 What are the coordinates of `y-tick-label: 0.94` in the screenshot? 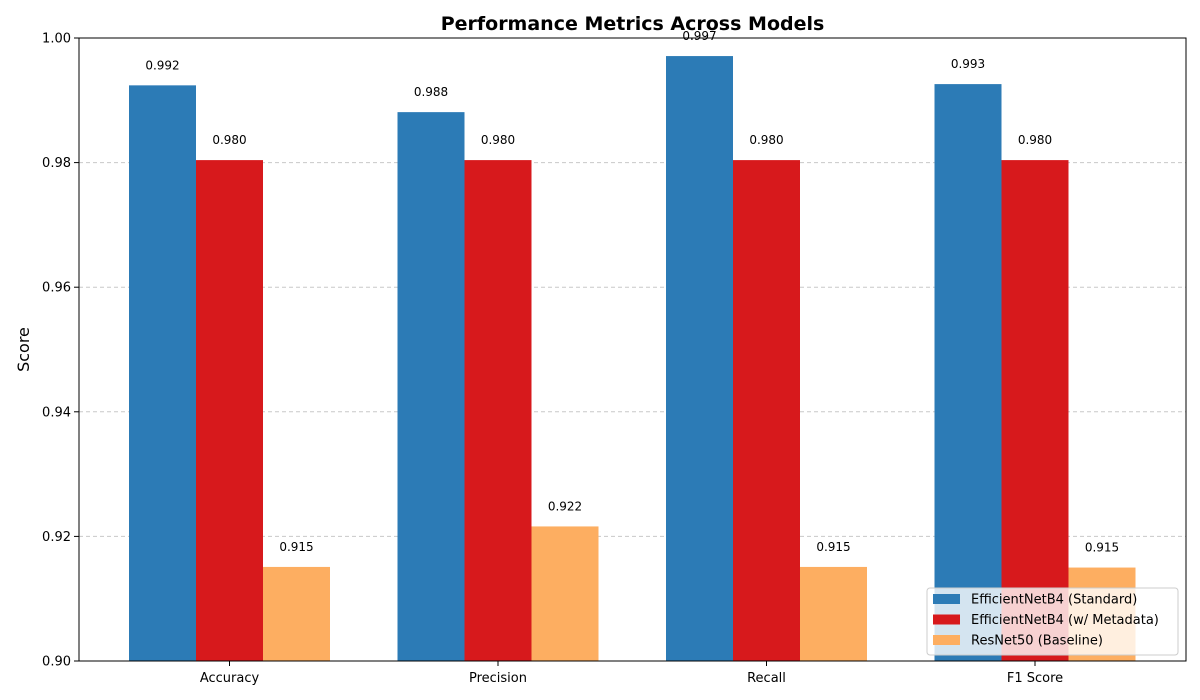 It's located at (56, 412).